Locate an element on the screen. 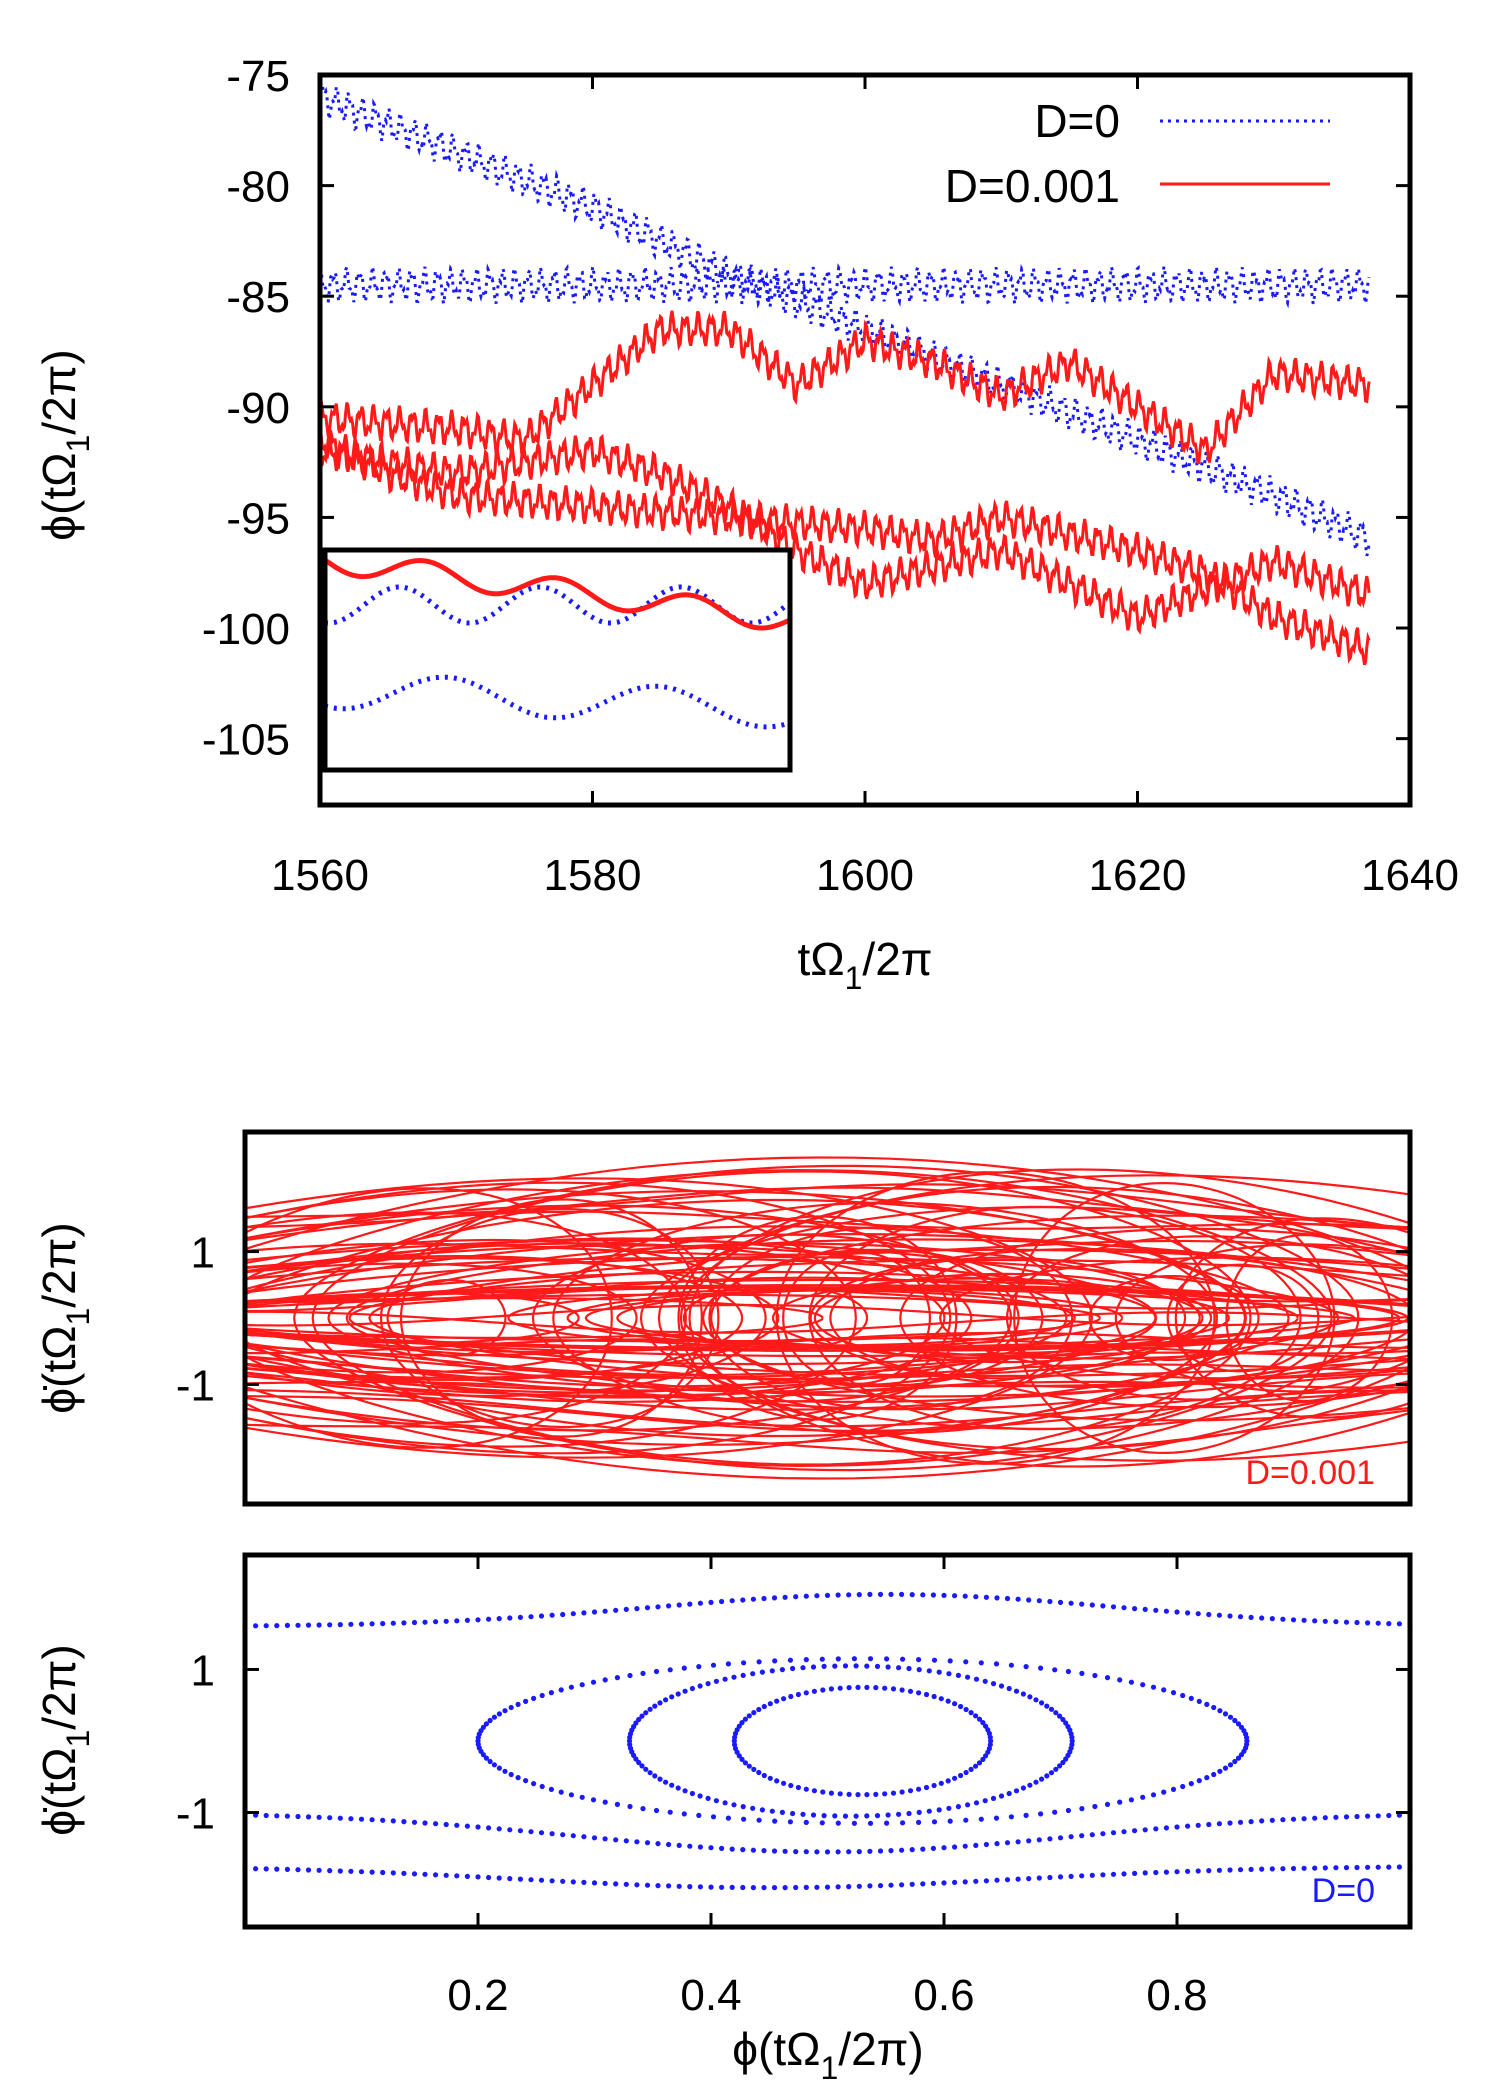 Image resolution: width=1500 pixels, height=2100 pixels. top-legend: D=0 D=0.001 is located at coordinates (1137, 153).